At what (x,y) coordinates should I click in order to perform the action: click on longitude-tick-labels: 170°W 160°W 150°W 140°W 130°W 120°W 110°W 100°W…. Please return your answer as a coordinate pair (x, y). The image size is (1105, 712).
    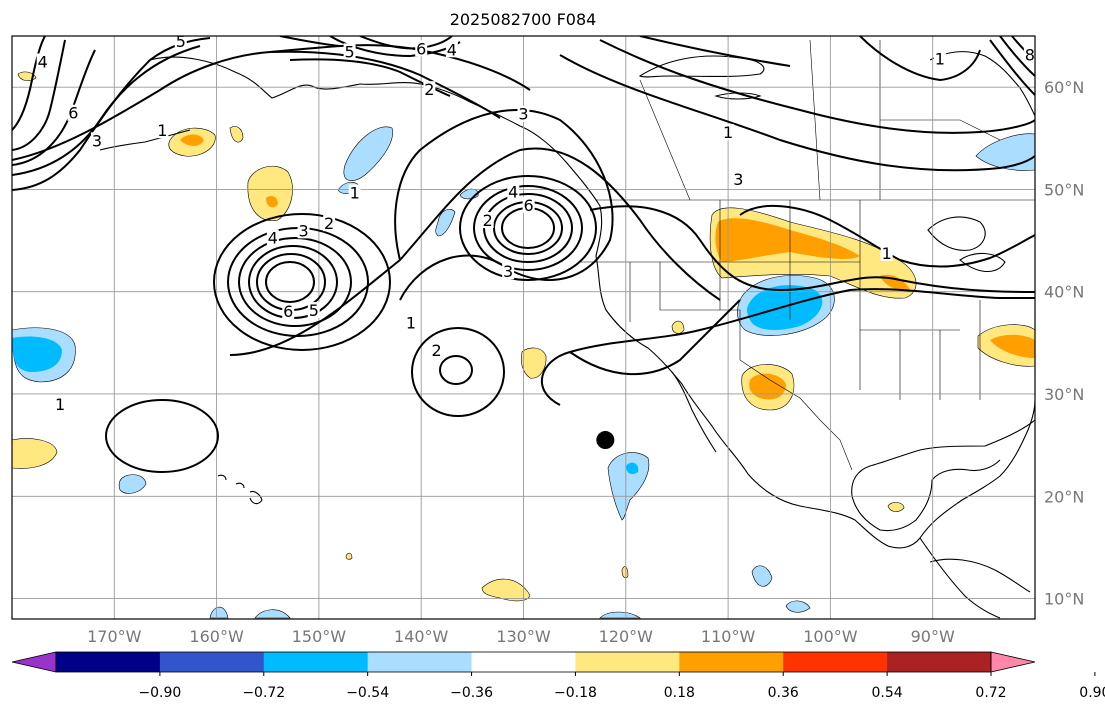
    Looking at the image, I should click on (521, 636).